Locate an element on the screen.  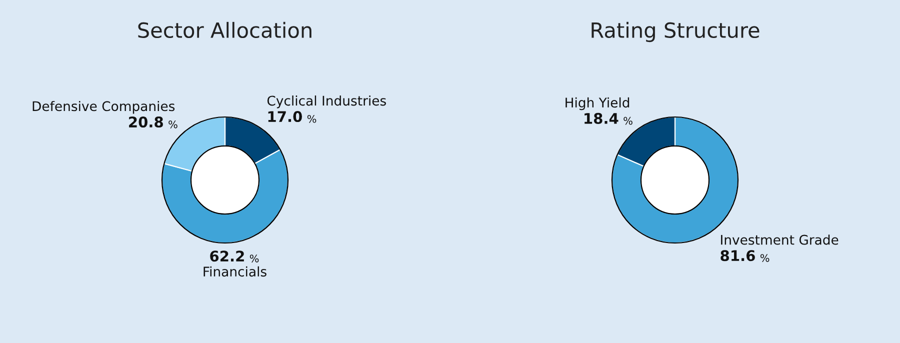
slice-label: Investment Grade is located at coordinates (779, 239).